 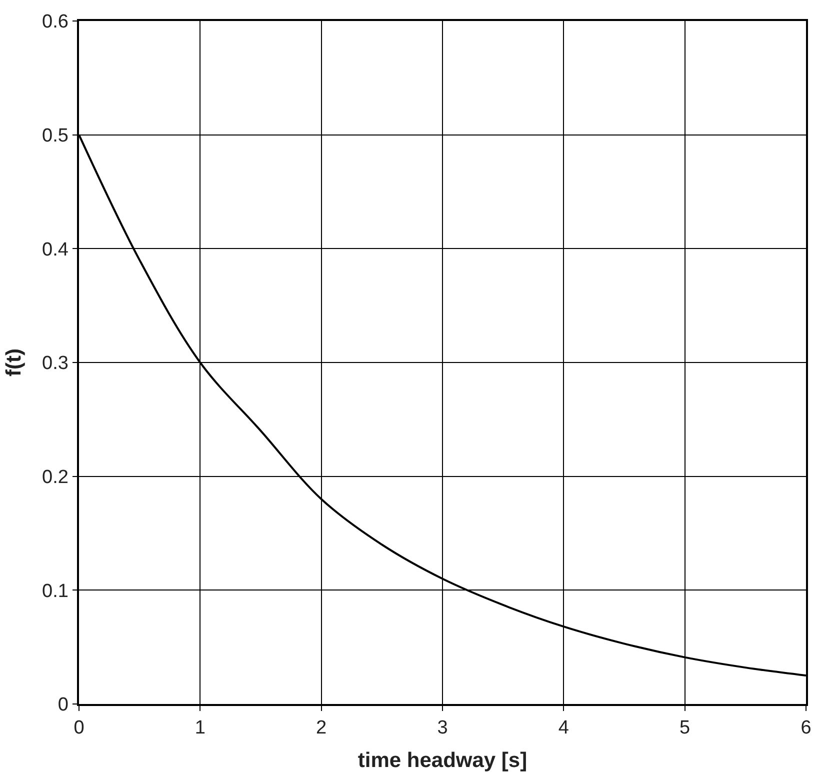 I want to click on x-tick-label: 5, so click(x=685, y=728).